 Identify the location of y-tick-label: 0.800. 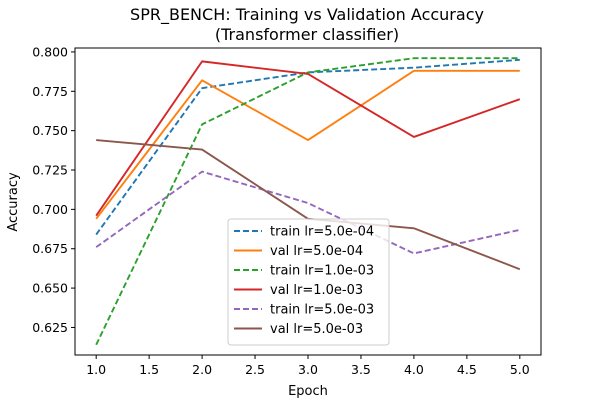
(50, 51).